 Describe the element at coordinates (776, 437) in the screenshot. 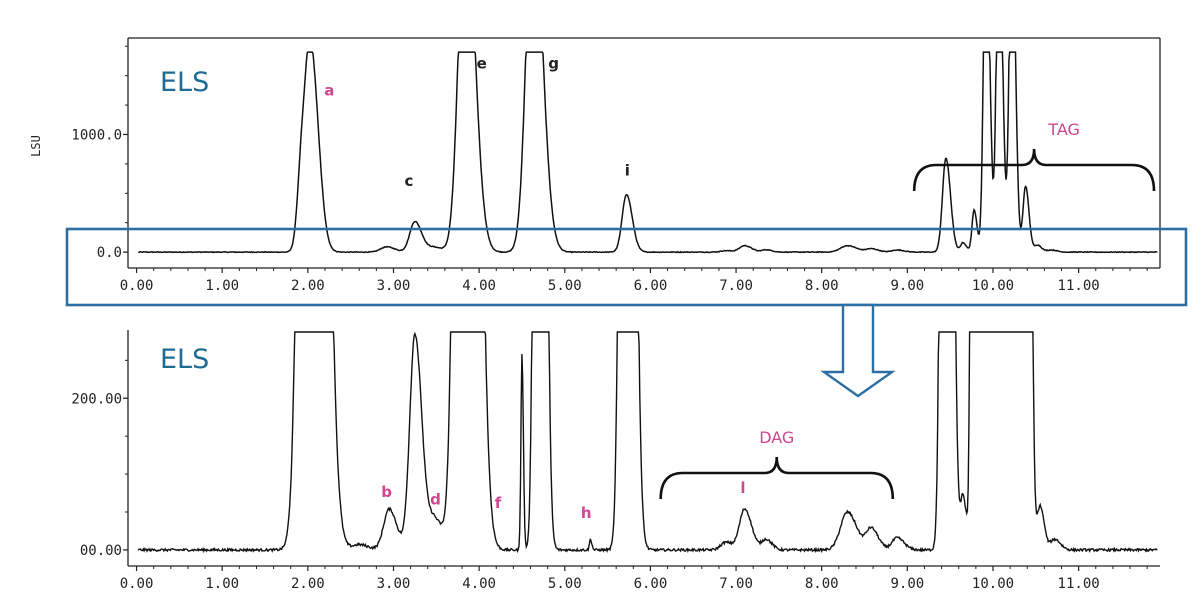

I see `group-label: DAG` at that location.